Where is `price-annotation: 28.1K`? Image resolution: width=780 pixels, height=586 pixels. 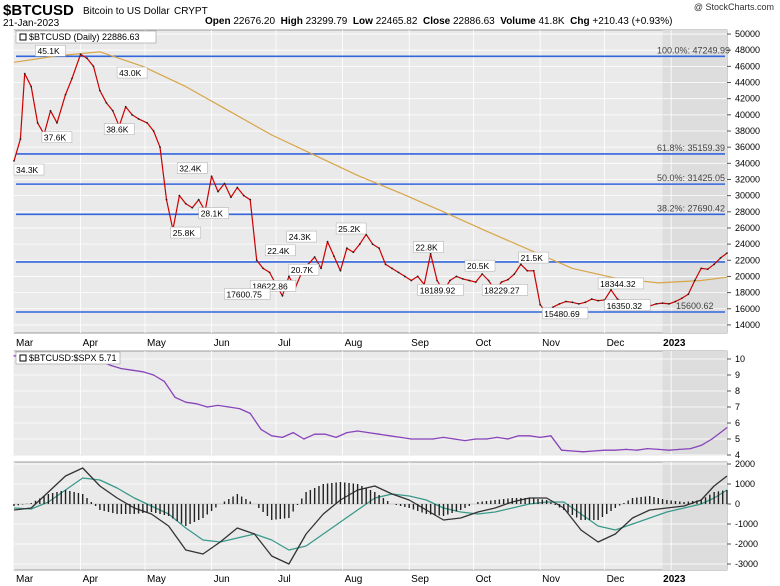 price-annotation: 28.1K is located at coordinates (213, 213).